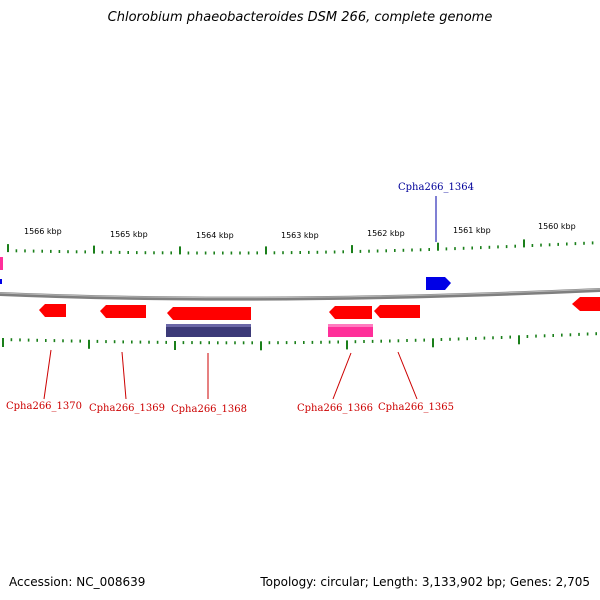 The height and width of the screenshot is (600, 600). I want to click on accession-text: Accession: NC_008639, so click(77, 582).